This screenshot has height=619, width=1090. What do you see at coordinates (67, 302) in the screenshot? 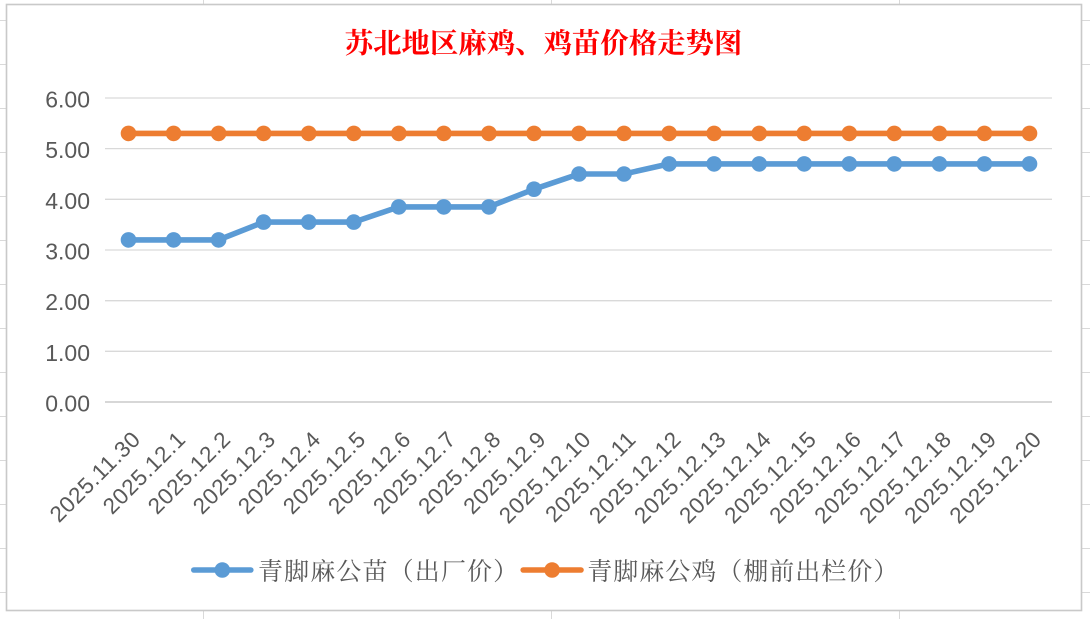
I see `svg-text: 2.00` at bounding box center [67, 302].